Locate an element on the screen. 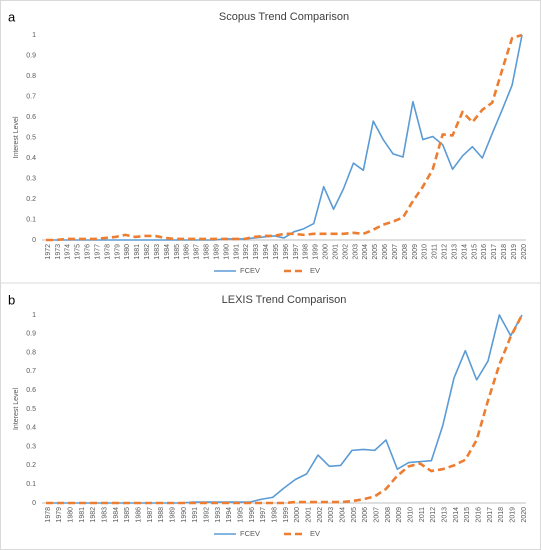 The height and width of the screenshot is (550, 541). x-tick-label: 1997 is located at coordinates (296, 252).